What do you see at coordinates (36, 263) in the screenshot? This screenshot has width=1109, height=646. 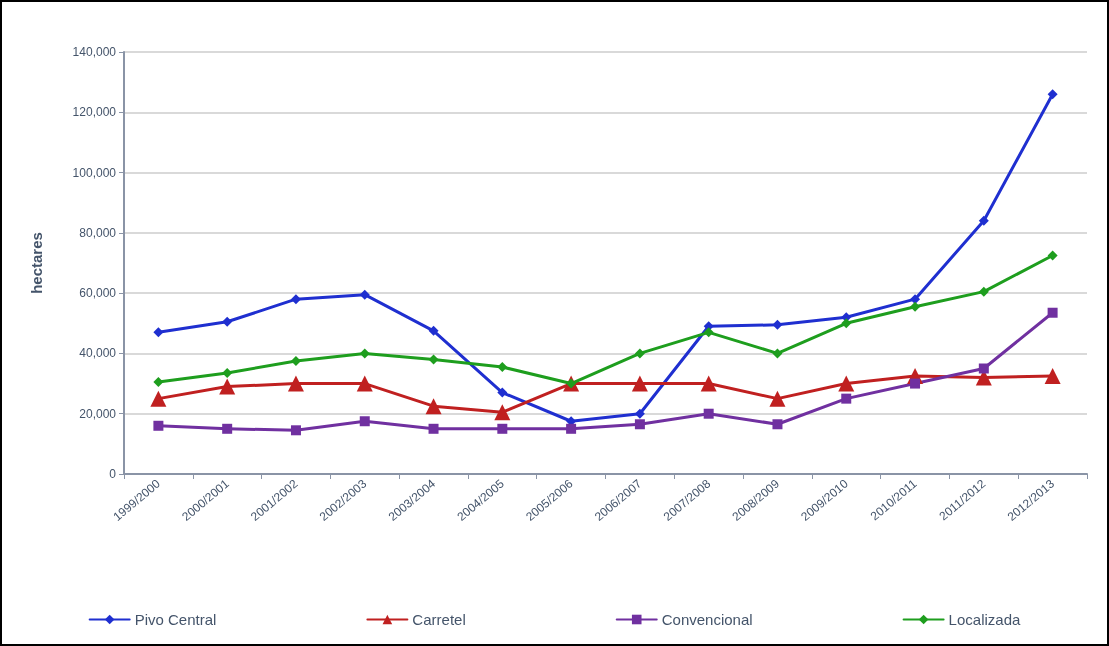 I see `y-axis-title: hectares` at bounding box center [36, 263].